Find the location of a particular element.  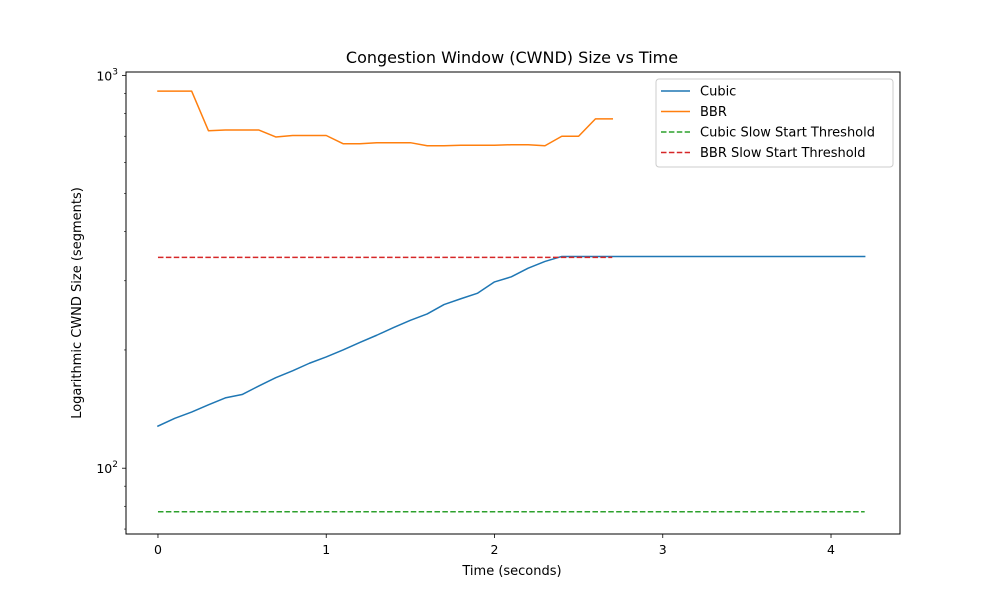

x-tick-label: 0 is located at coordinates (158, 549).